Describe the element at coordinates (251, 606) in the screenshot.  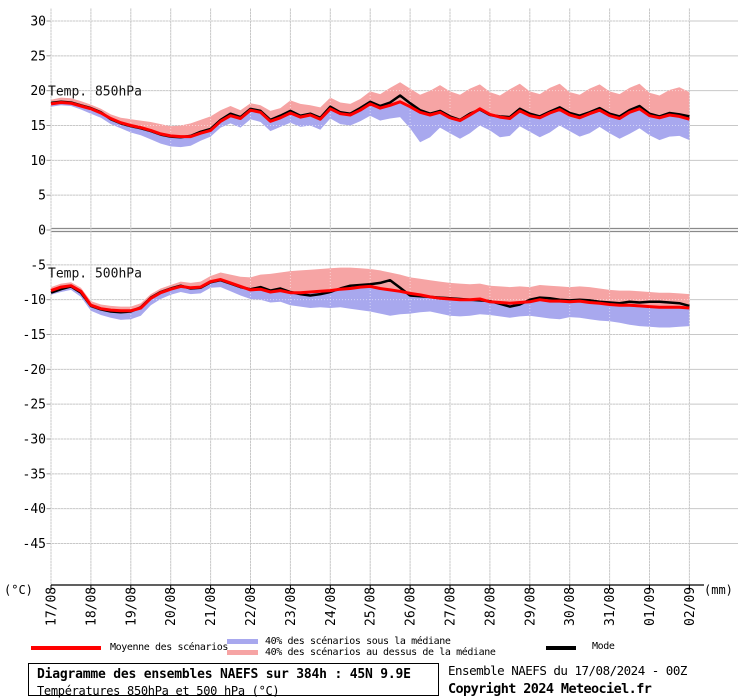
I see `x-date-label: 22/08` at that location.